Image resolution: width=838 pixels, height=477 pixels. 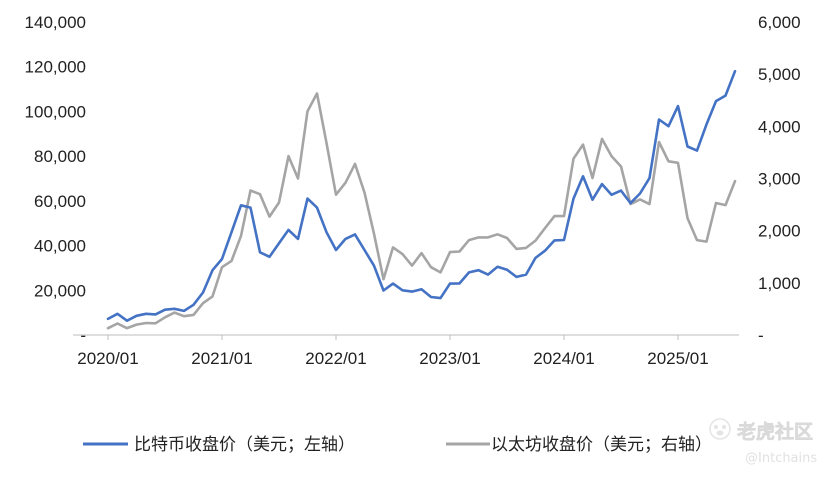 What do you see at coordinates (761, 335) in the screenshot?
I see `y-right-tick-label: -` at bounding box center [761, 335].